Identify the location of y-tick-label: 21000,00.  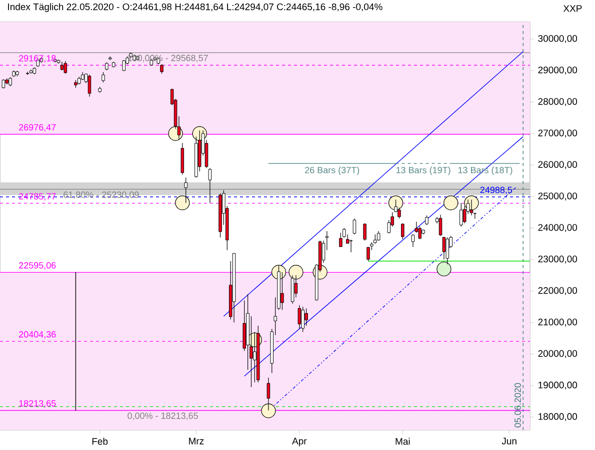
(558, 322).